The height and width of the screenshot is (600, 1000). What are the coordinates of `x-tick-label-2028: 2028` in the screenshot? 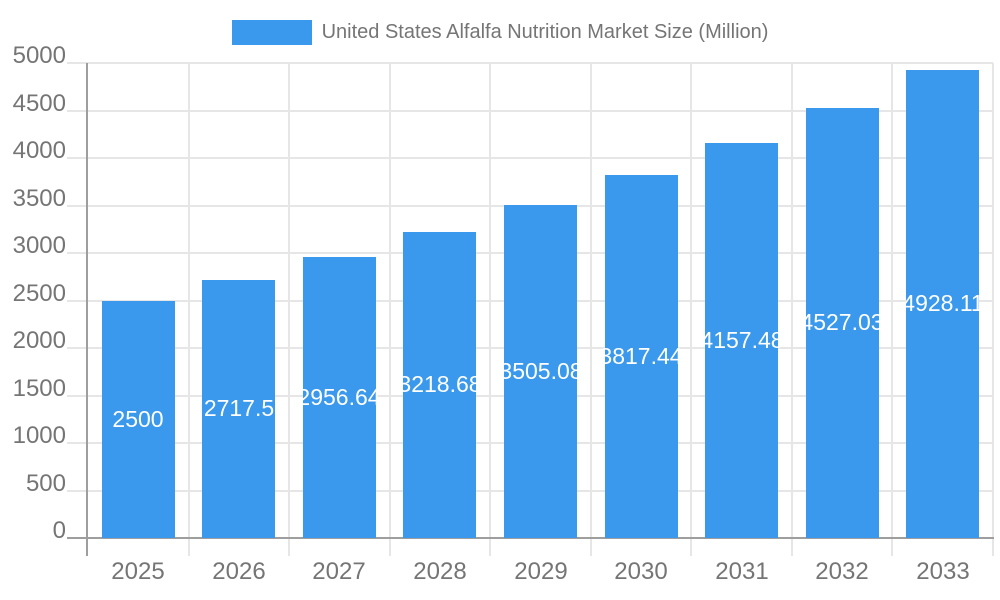 It's located at (440, 571).